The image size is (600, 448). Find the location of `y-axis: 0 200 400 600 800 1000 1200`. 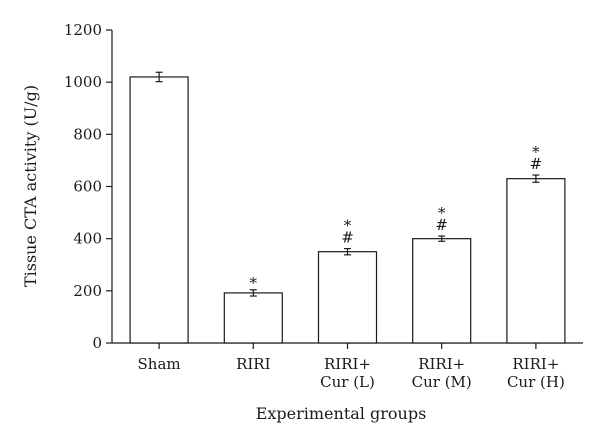

y-axis: 0 200 400 600 800 1000 1200 is located at coordinates (88, 186).